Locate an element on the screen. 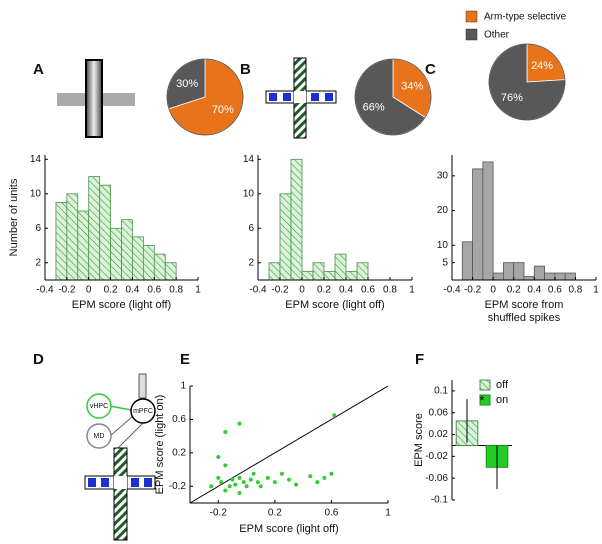  identity-line is located at coordinates (289, 444).